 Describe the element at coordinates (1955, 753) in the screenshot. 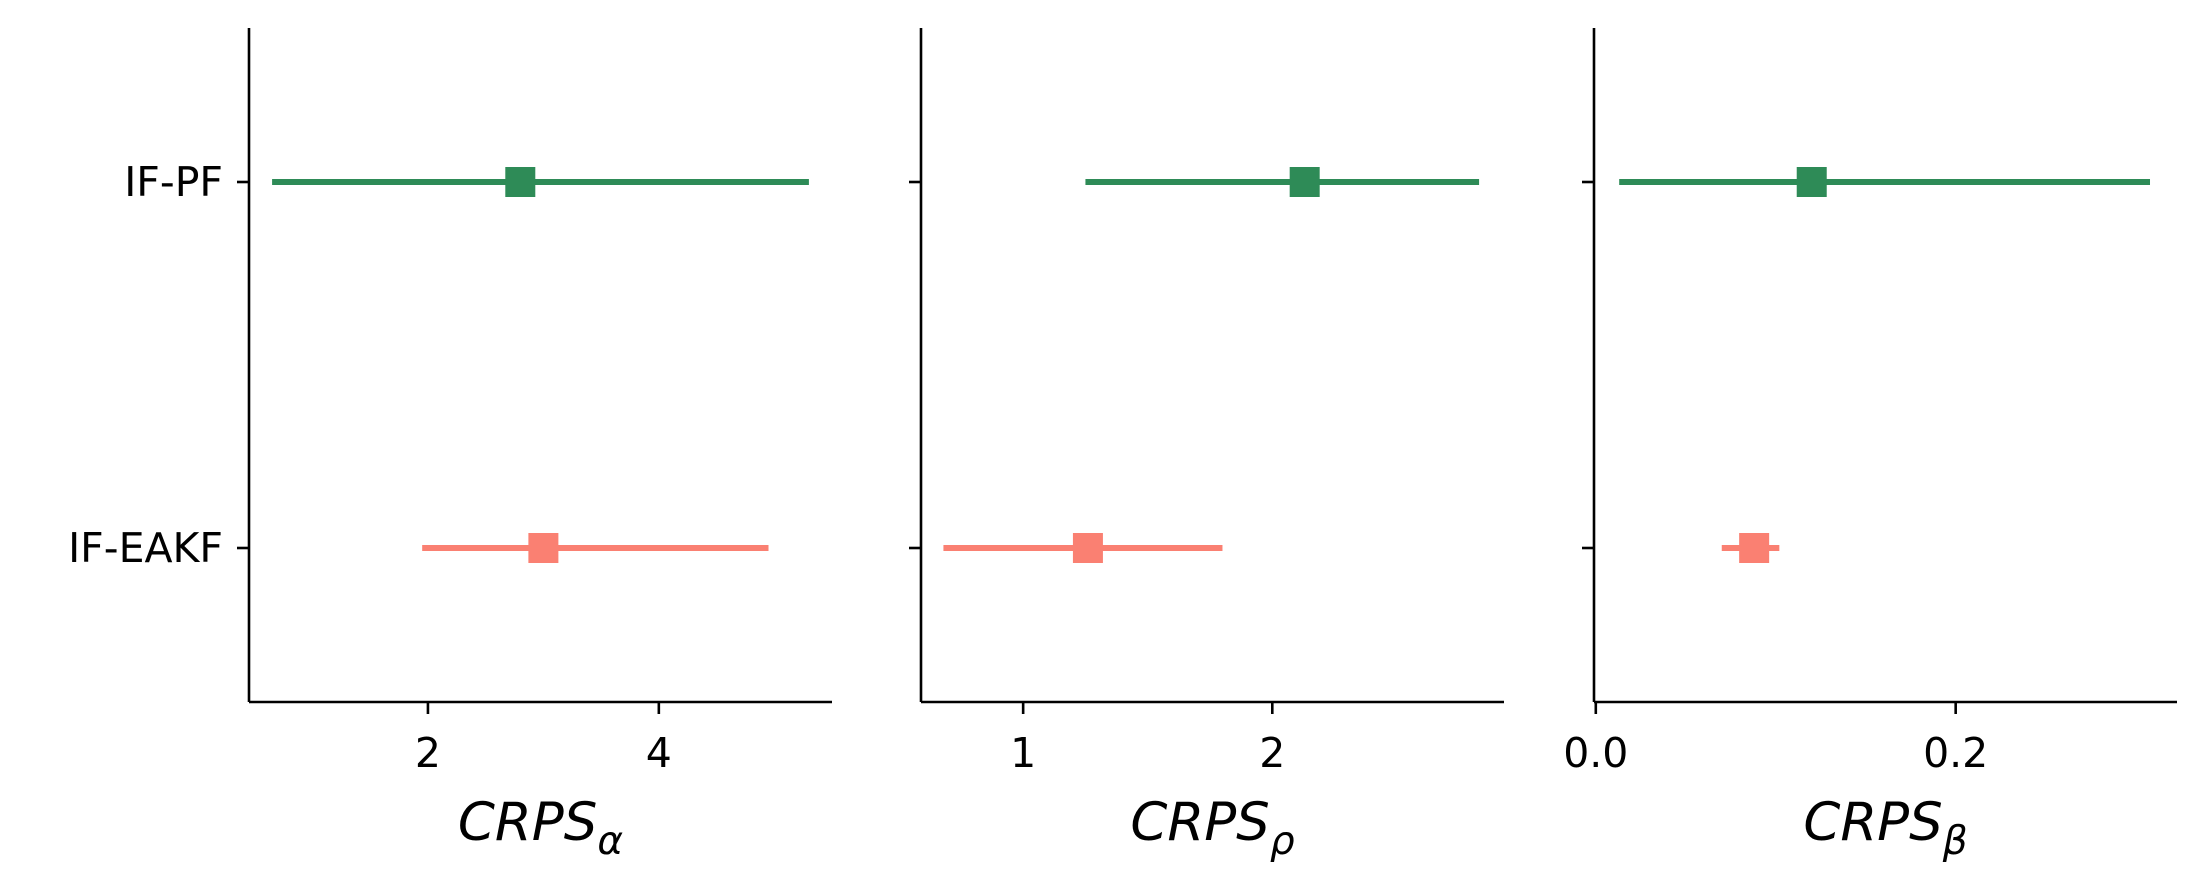

I see `x-tick-label: 0.2` at that location.